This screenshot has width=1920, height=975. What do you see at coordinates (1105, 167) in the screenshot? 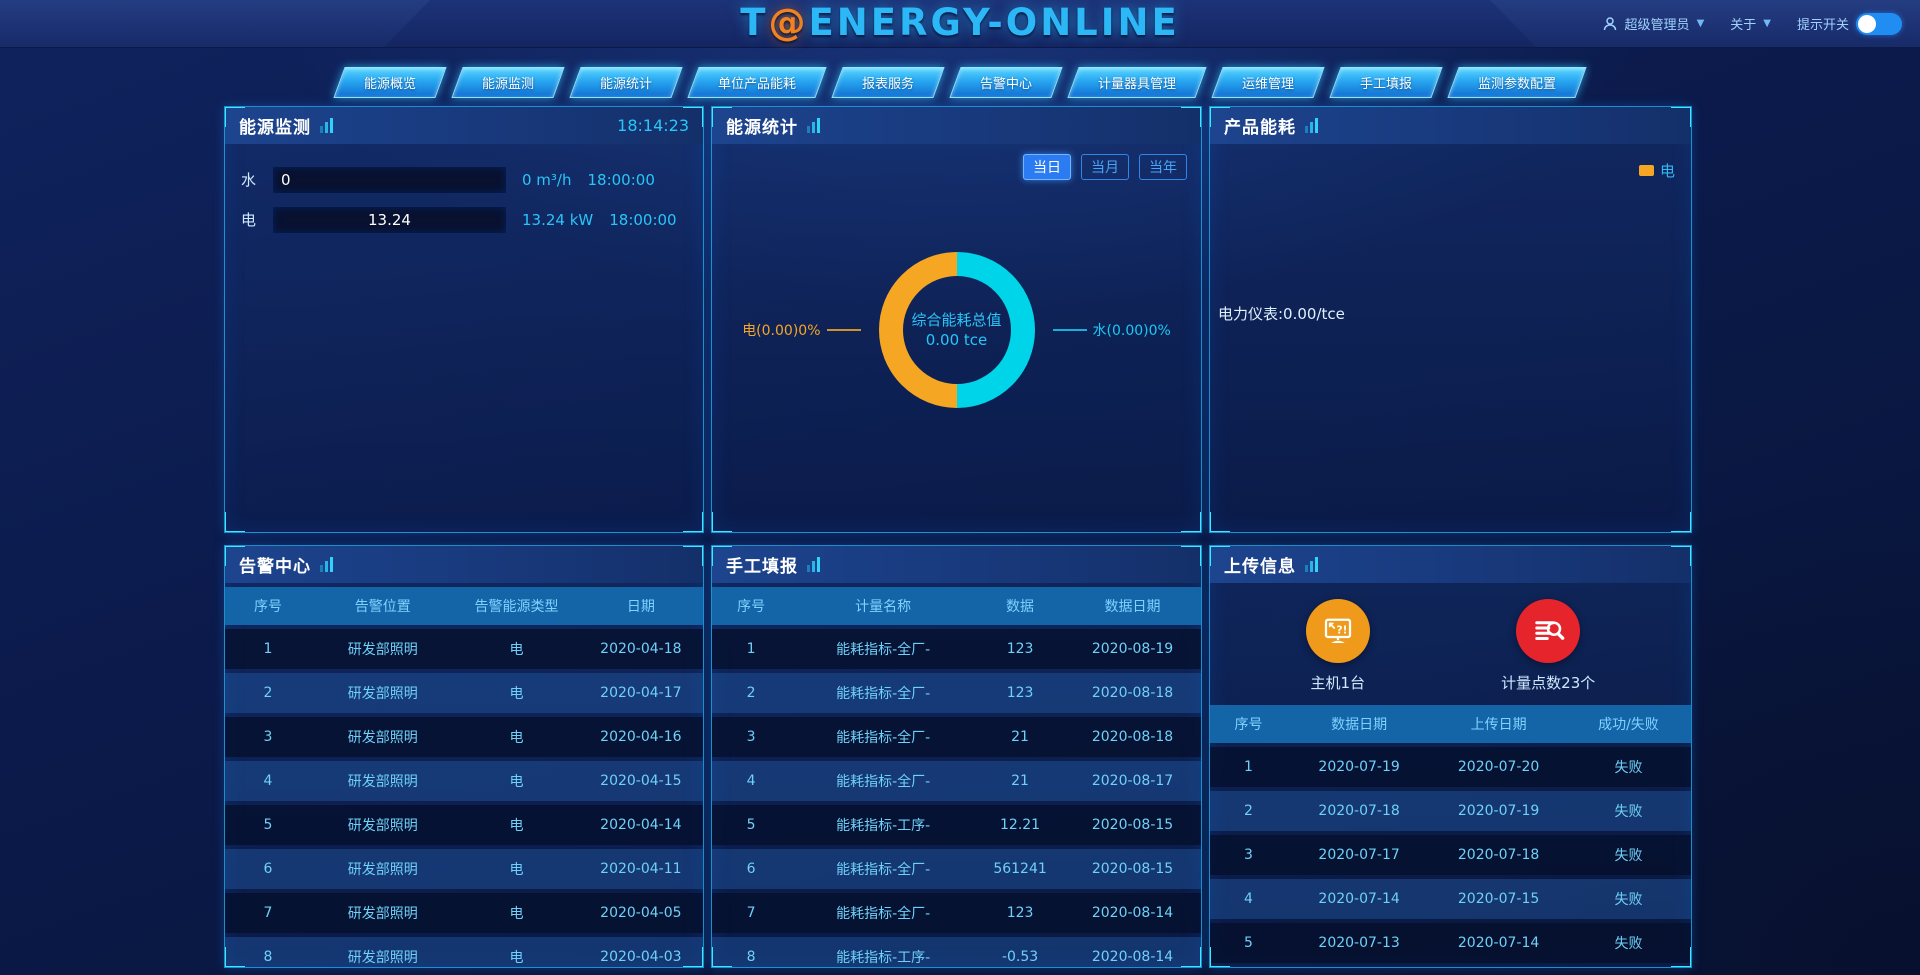
I see `tab-month: 当月` at bounding box center [1105, 167].